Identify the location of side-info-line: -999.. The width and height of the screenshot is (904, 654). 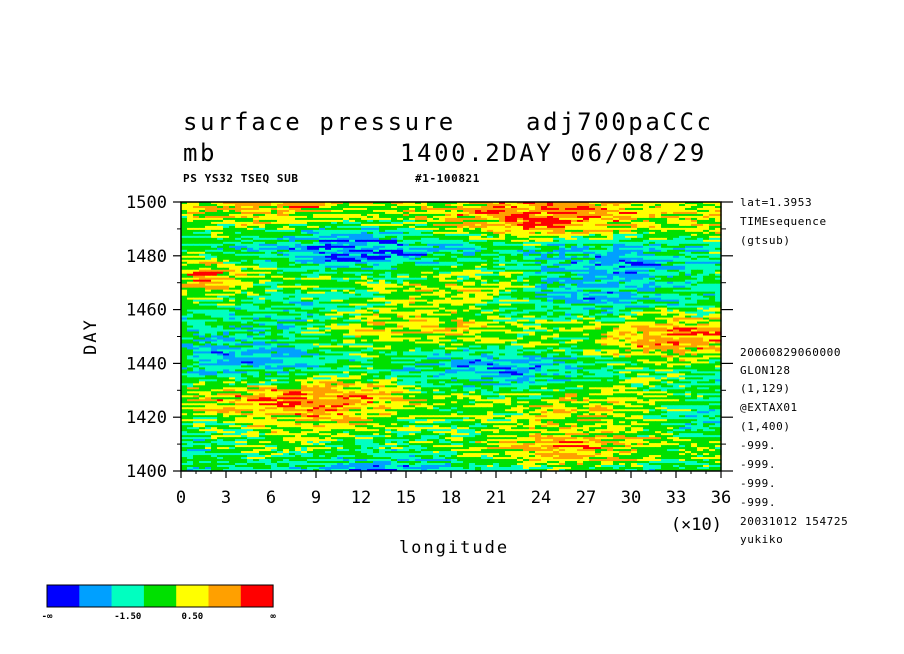
(758, 464).